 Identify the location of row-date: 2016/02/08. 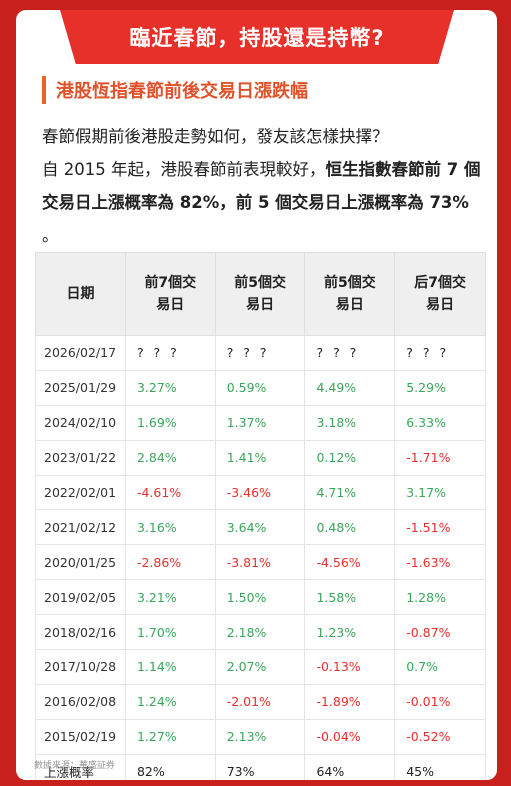
(80, 701).